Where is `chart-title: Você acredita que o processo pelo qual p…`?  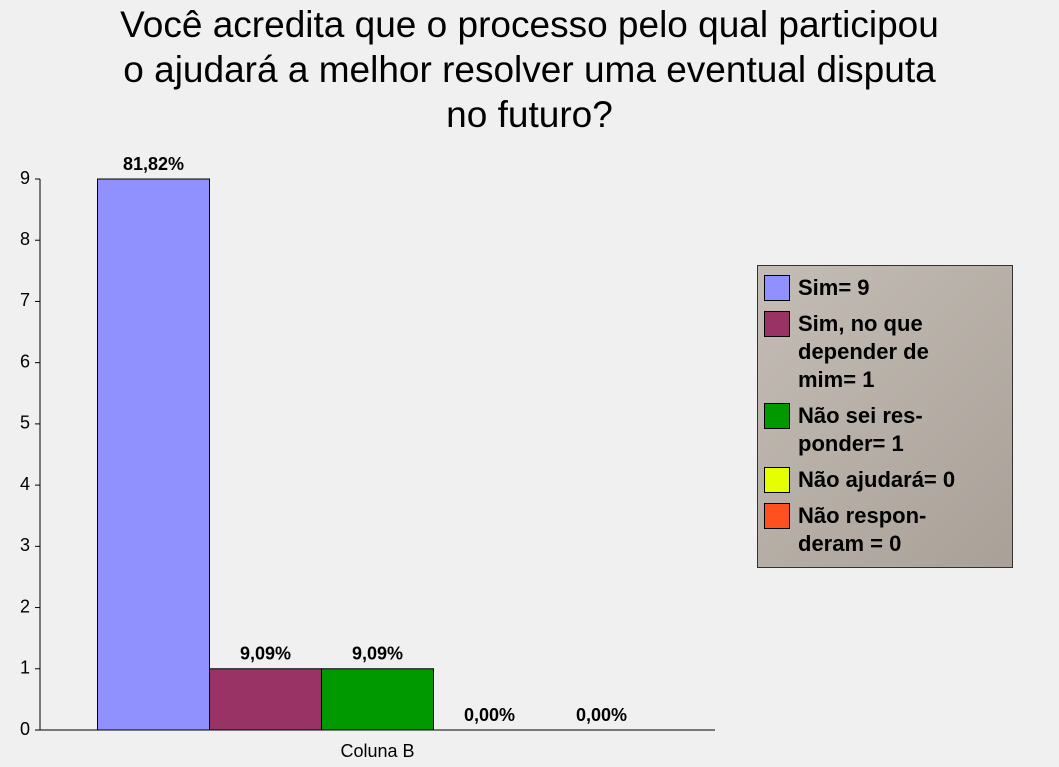
chart-title: Você acredita que o processo pelo qual p… is located at coordinates (529, 69).